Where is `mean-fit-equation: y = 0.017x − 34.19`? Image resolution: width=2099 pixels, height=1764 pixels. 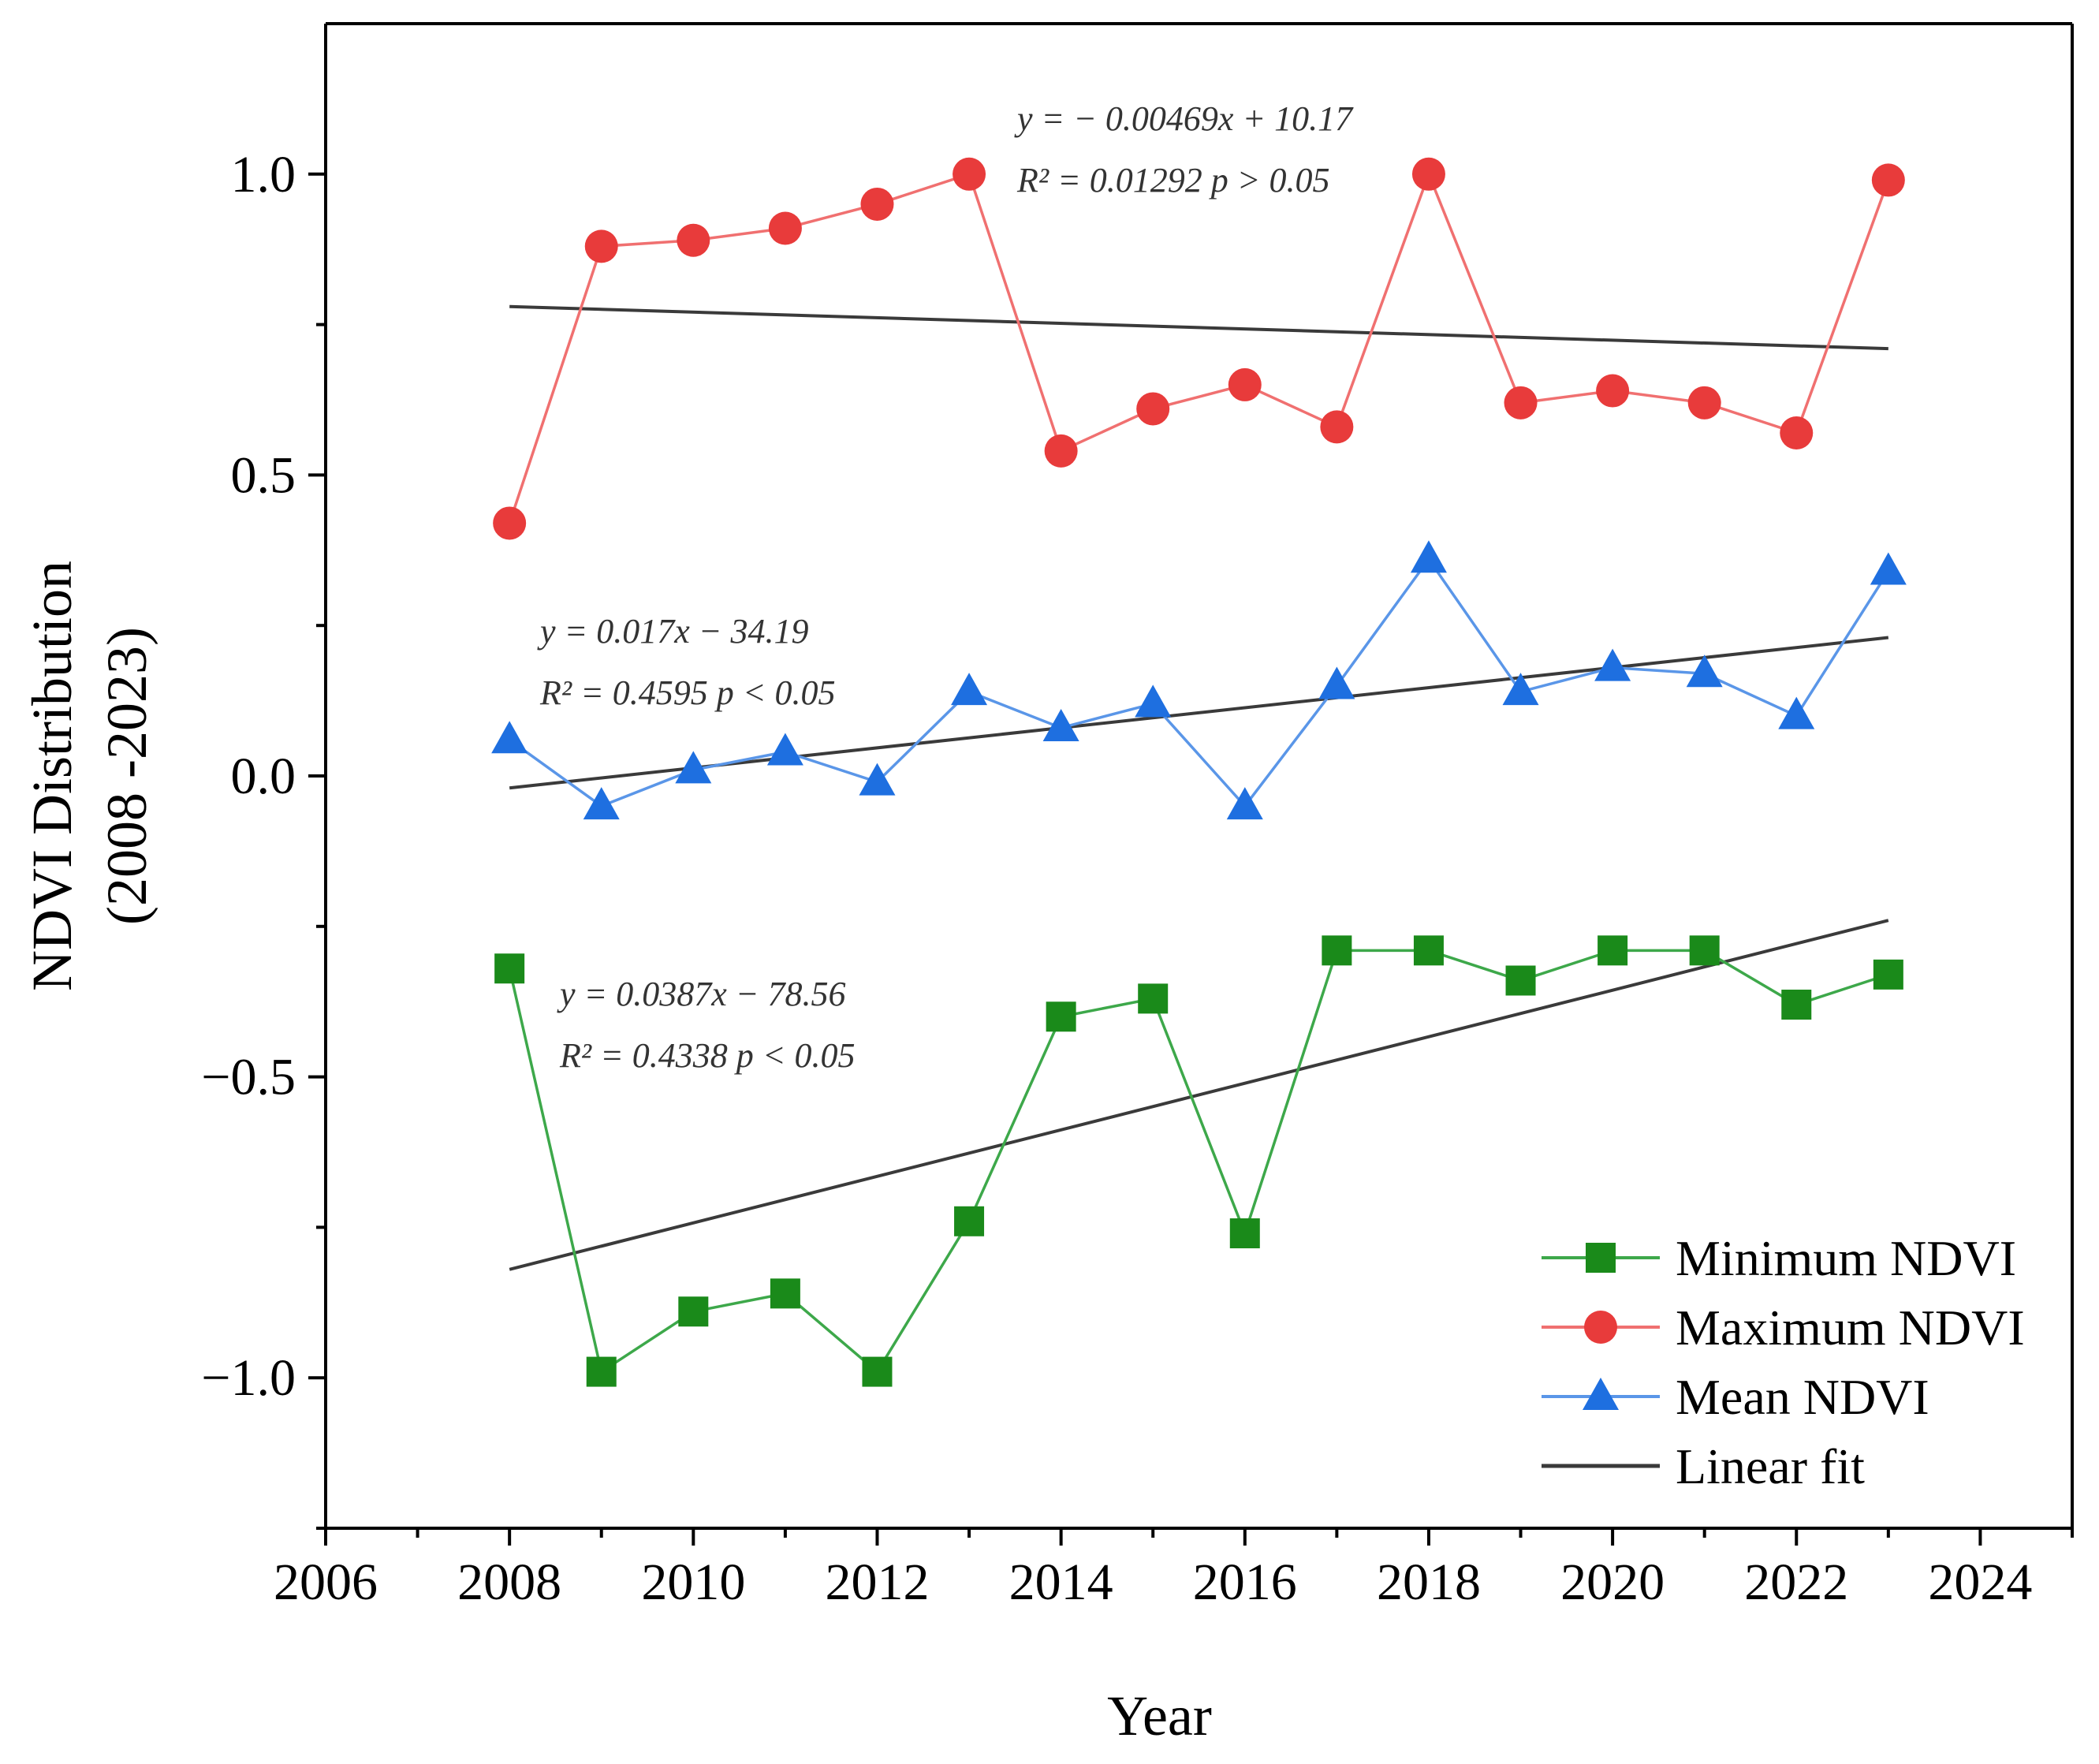
mean-fit-equation: y = 0.017x − 34.19 is located at coordinates (672, 631).